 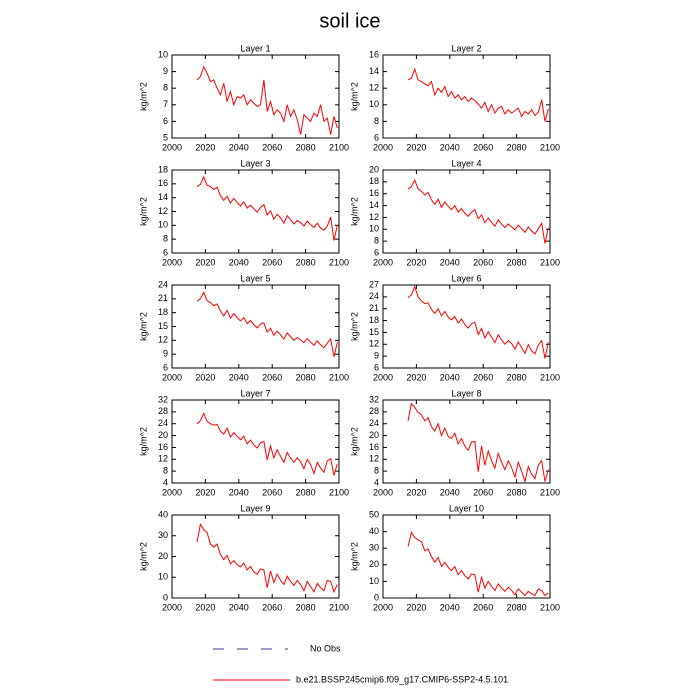 I want to click on panel-title: Layer 7, so click(x=255, y=393).